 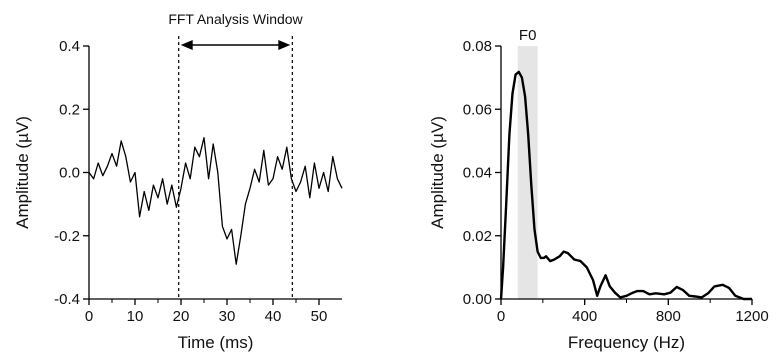 I want to click on y-tick-label: 0.04, so click(x=477, y=173).